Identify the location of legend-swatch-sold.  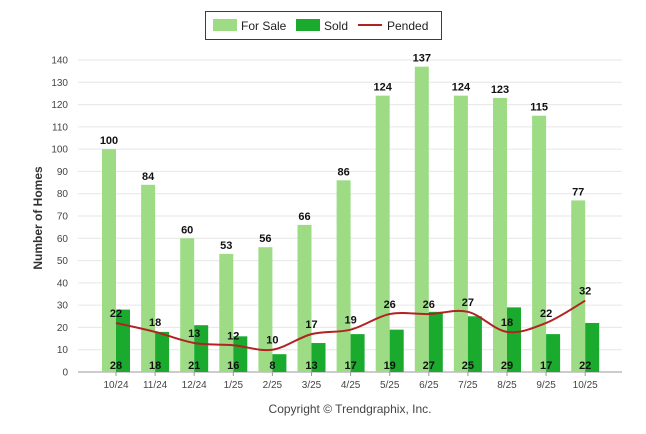
(308, 25).